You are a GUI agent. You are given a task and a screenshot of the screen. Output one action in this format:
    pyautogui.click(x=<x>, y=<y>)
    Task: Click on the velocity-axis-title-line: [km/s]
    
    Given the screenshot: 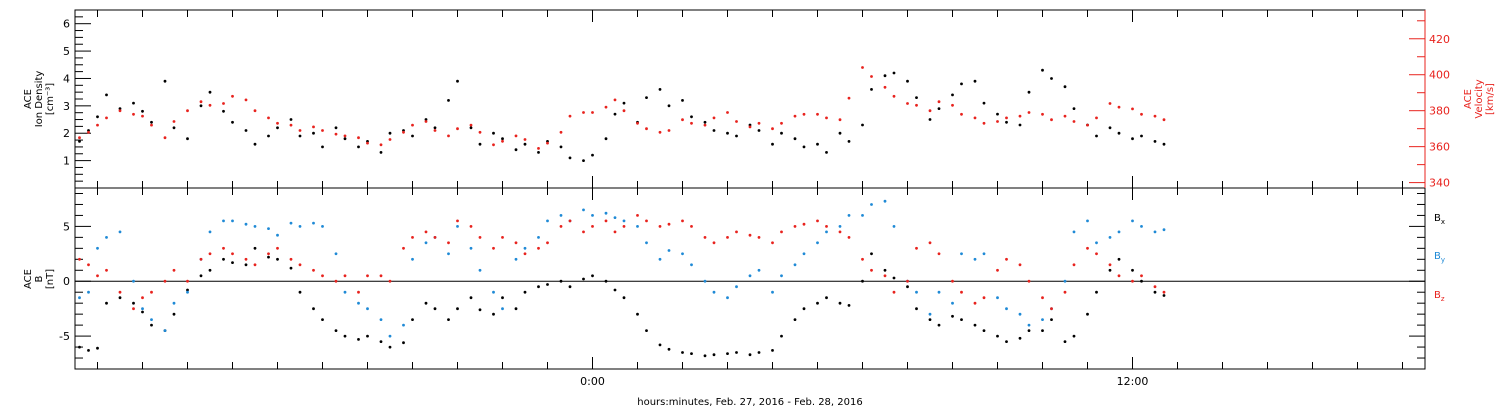 What is the action you would take?
    pyautogui.click(x=1490, y=99)
    